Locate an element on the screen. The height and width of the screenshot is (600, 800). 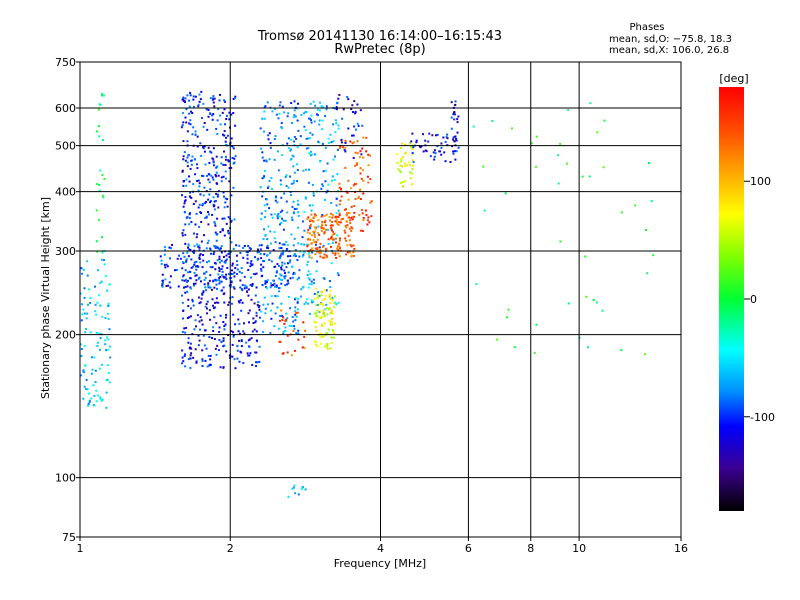
y-tick-label: 200 is located at coordinates (65, 335).